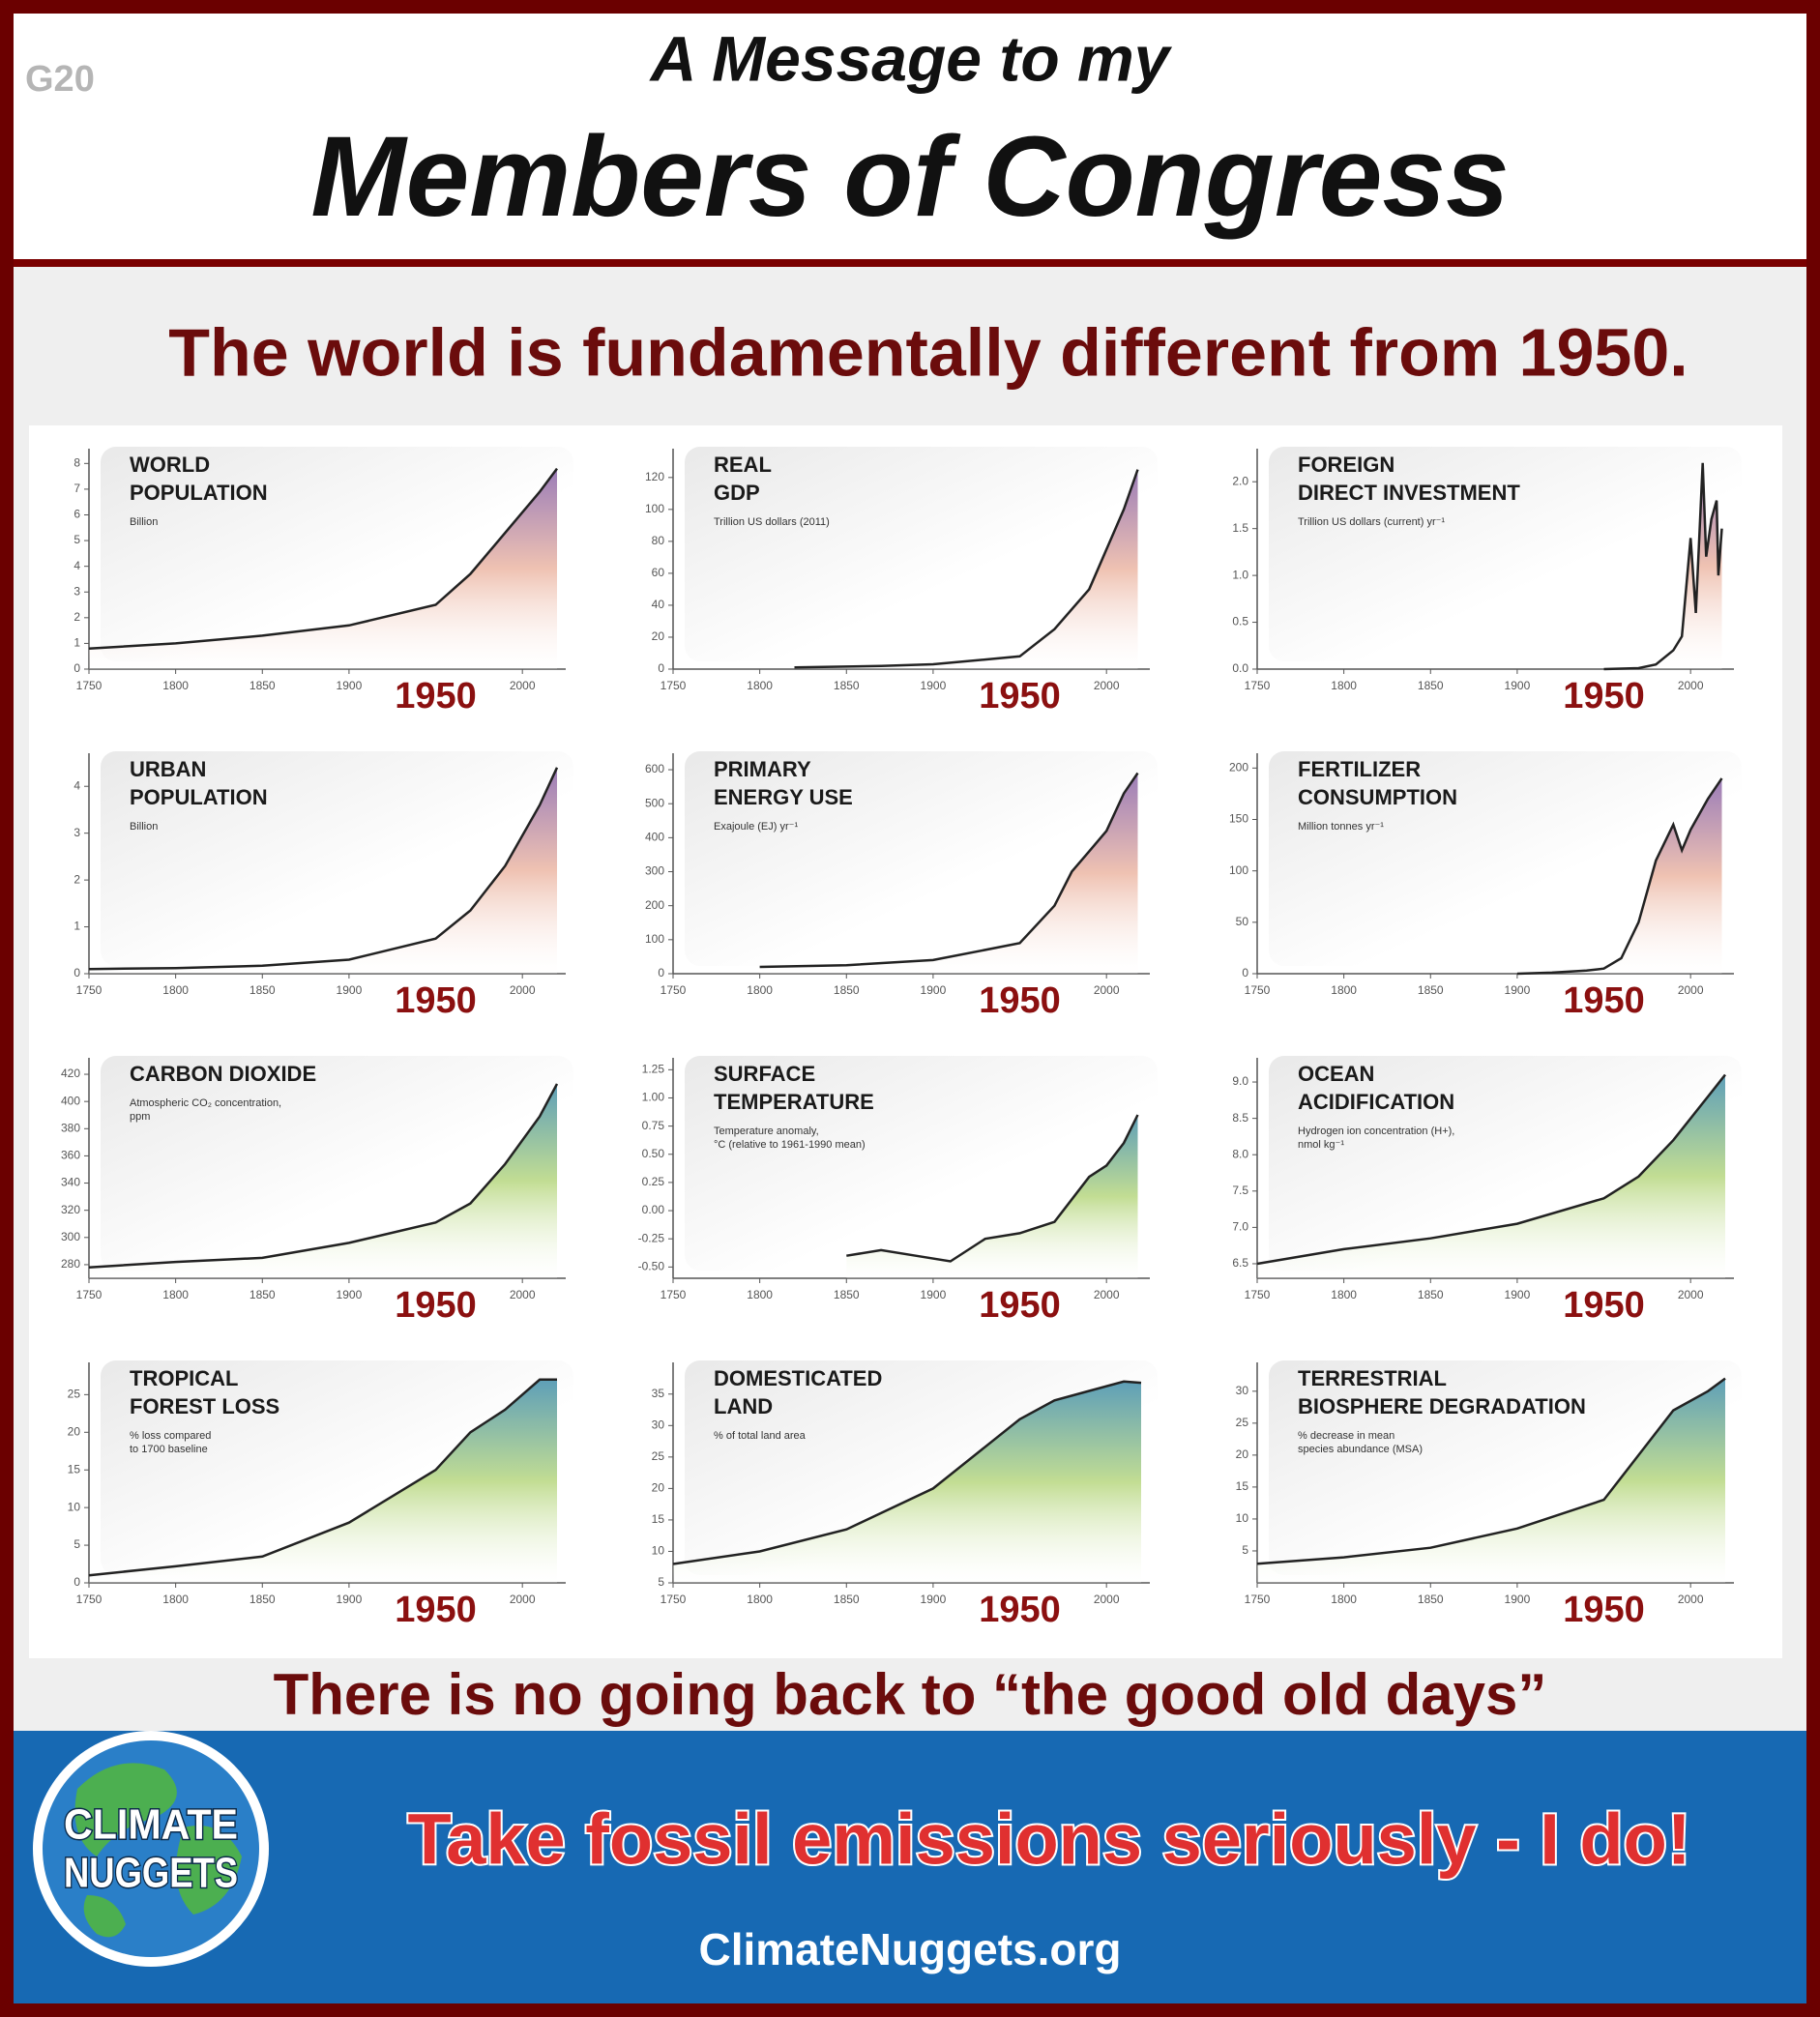 This screenshot has width=1820, height=2017. I want to click on header-rule, so click(910, 263).